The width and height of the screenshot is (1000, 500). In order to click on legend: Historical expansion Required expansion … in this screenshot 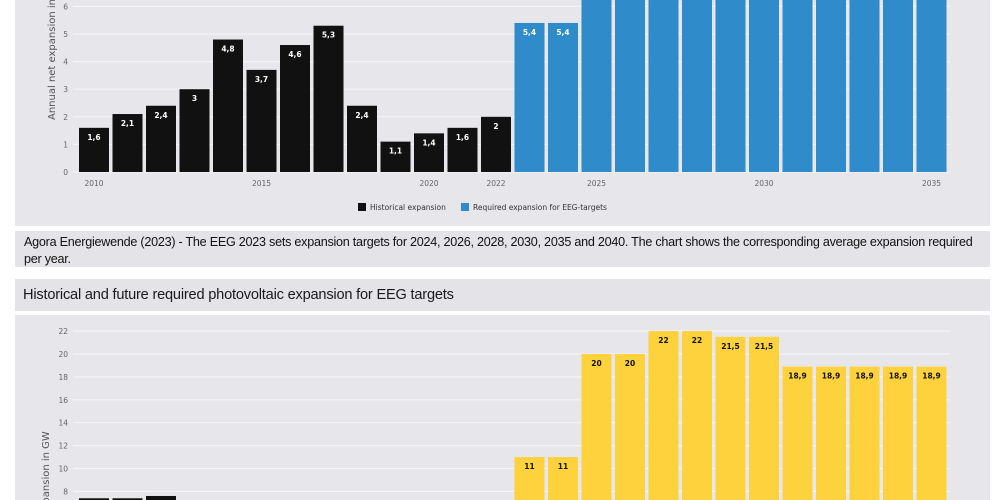, I will do `click(482, 207)`.